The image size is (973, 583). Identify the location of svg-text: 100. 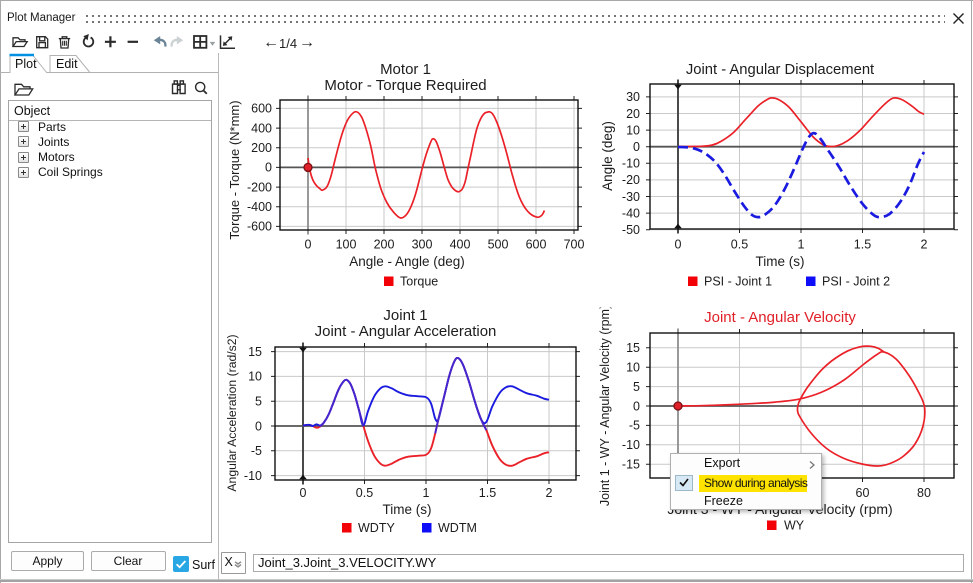
(346, 245).